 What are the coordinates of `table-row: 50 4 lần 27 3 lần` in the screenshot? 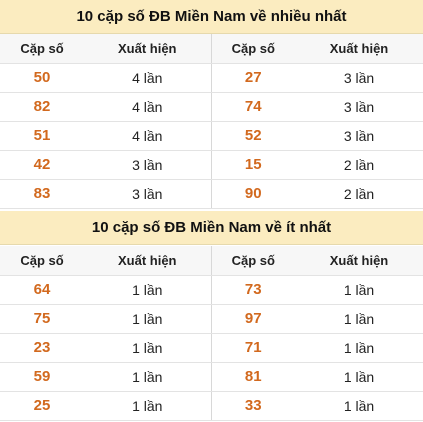 It's located at (211, 78).